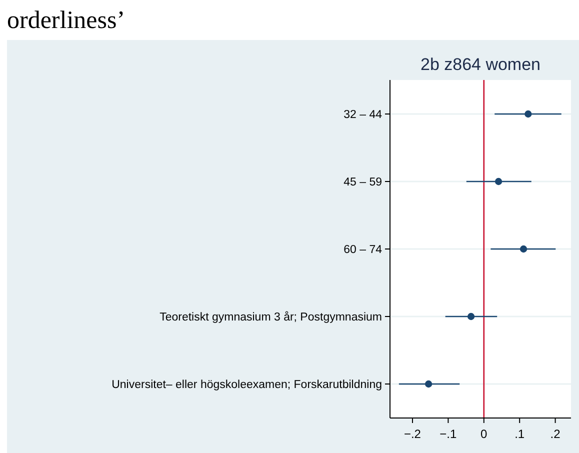  I want to click on chart-title: 2b z864 women, so click(480, 64).